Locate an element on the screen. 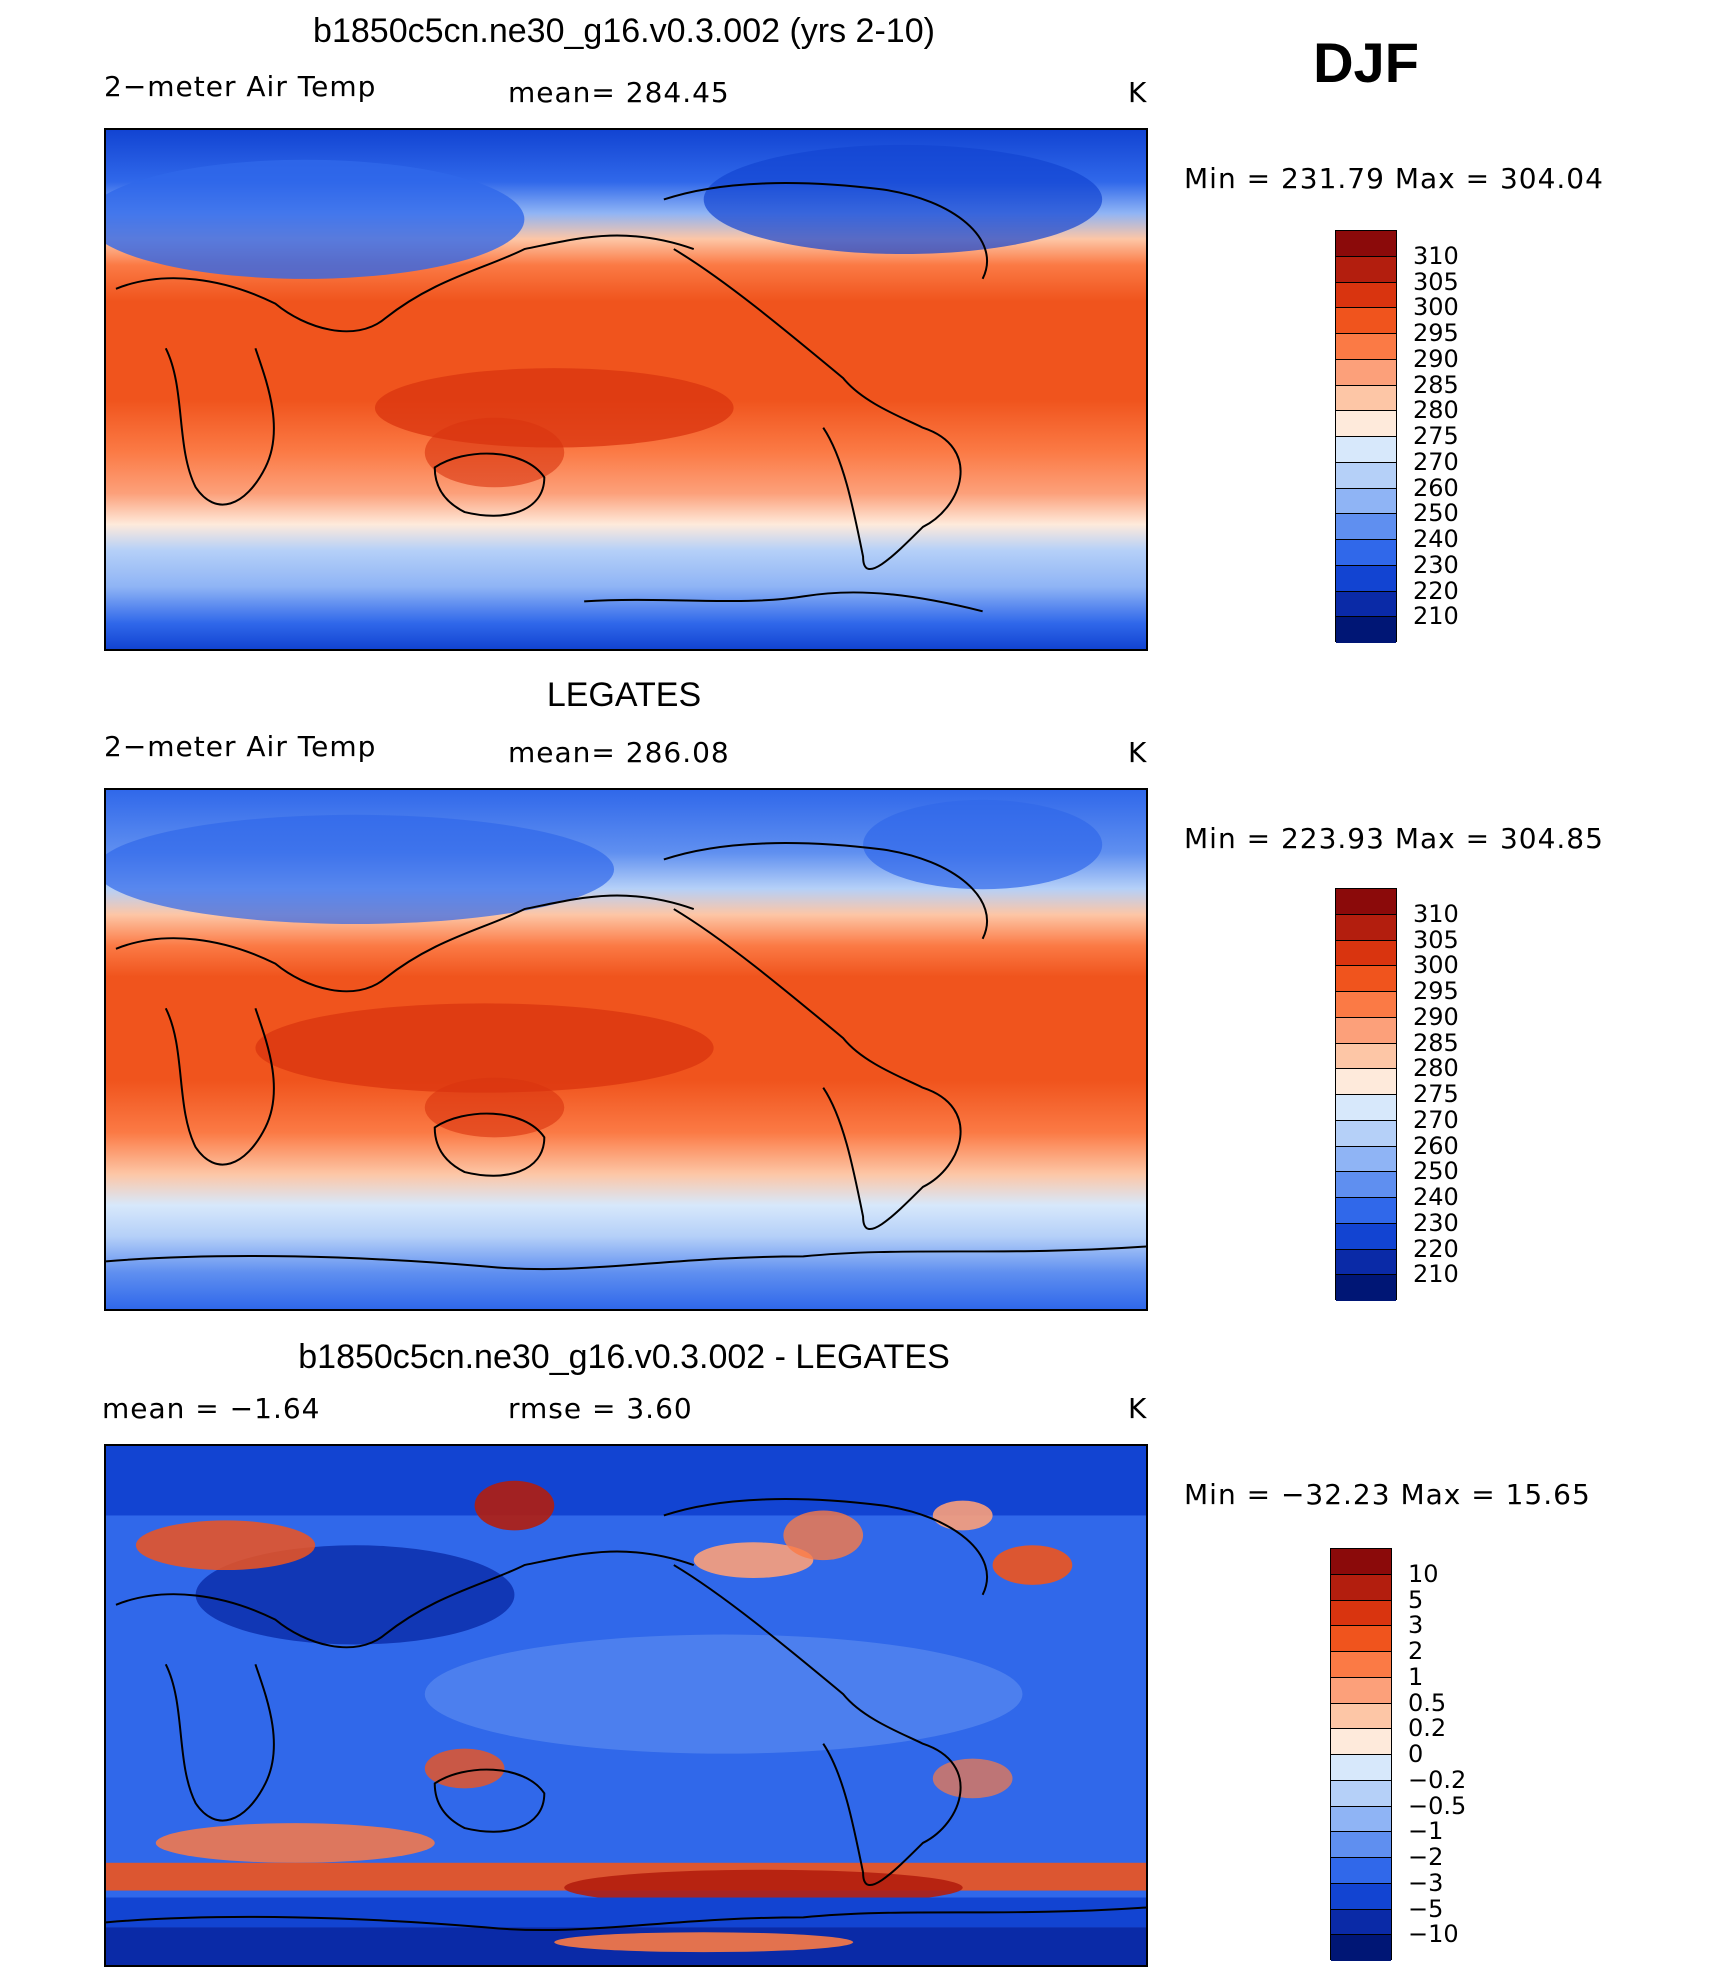  colorbar-diff is located at coordinates (1361, 1754).